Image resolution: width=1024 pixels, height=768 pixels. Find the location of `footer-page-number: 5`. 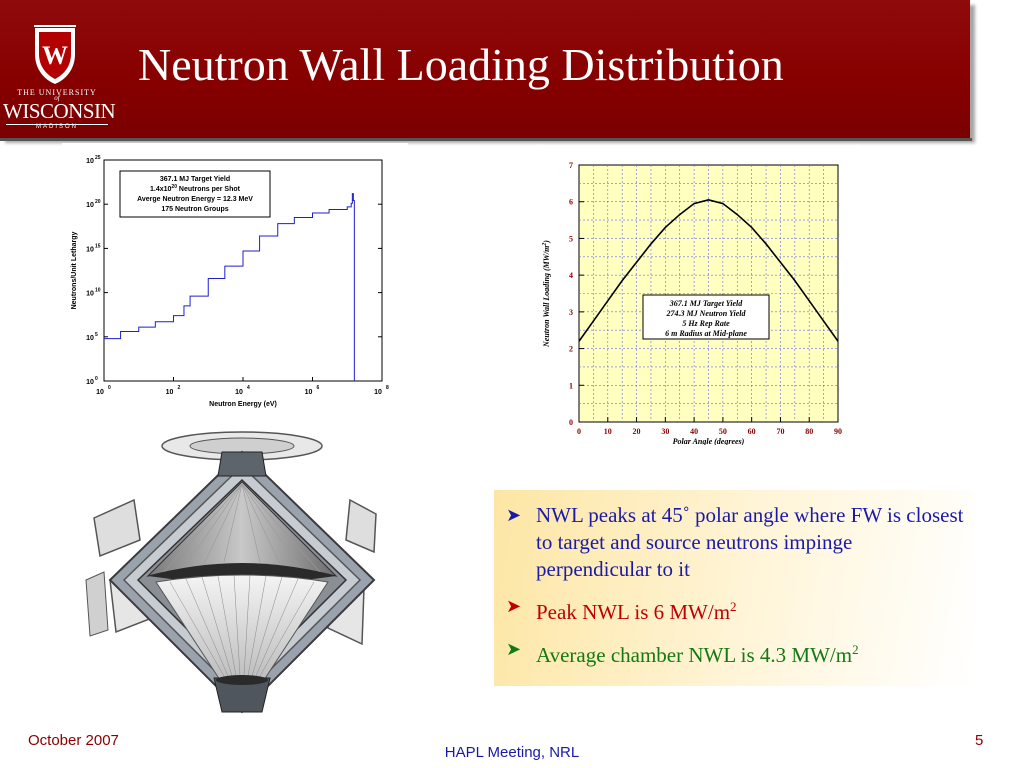

footer-page-number: 5 is located at coordinates (979, 740).